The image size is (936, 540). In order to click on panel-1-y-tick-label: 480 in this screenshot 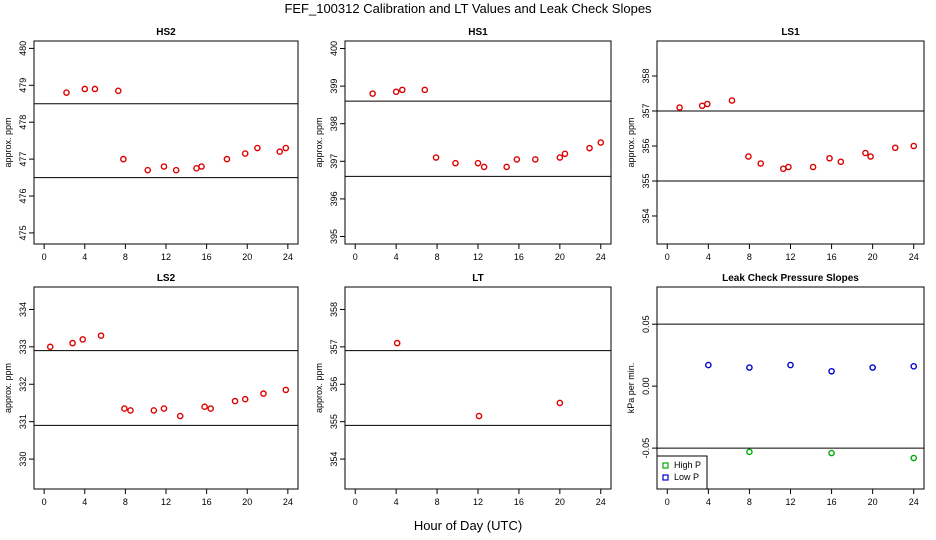, I will do `click(23, 48)`.